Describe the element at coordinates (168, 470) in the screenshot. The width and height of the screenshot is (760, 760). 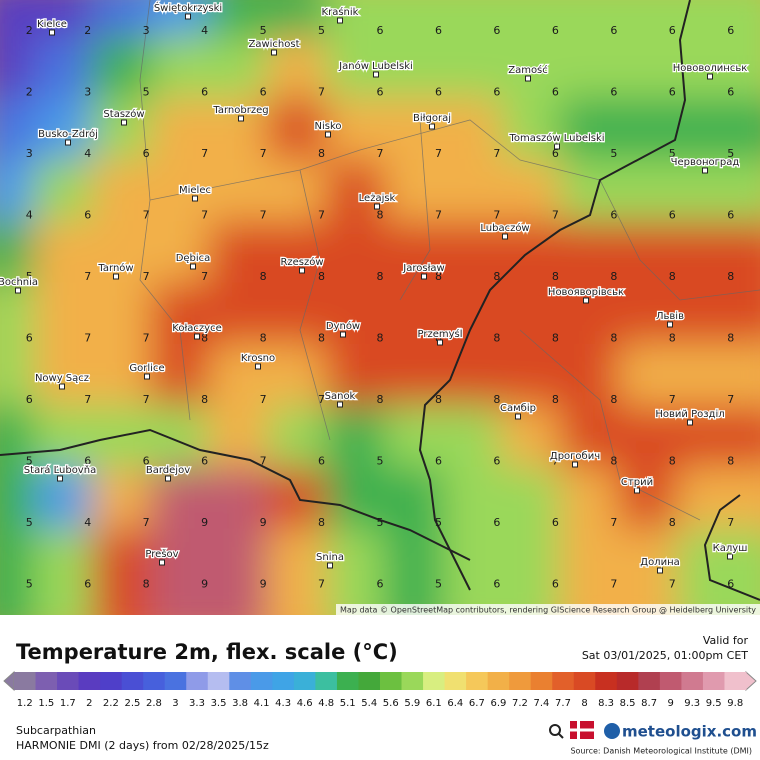
I see `city-label: Bardejov` at that location.